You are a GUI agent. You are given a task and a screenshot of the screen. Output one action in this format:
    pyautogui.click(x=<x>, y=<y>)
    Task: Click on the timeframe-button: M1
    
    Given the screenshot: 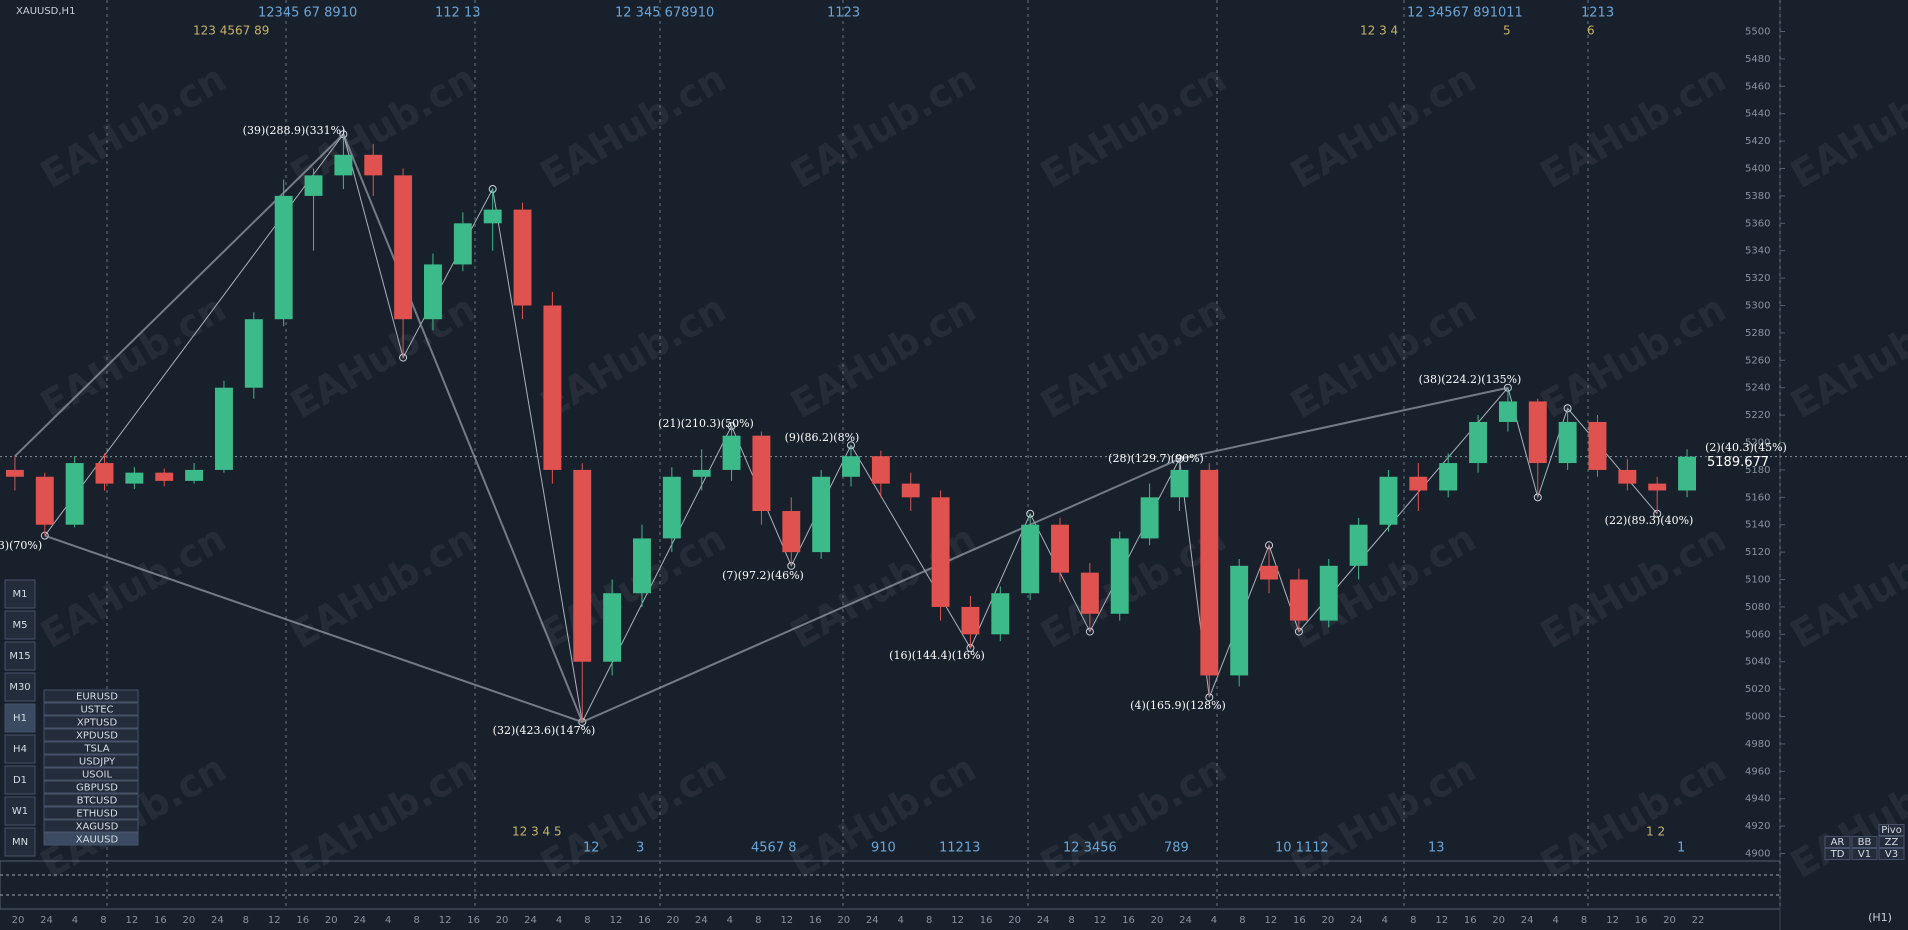 What is the action you would take?
    pyautogui.click(x=20, y=594)
    